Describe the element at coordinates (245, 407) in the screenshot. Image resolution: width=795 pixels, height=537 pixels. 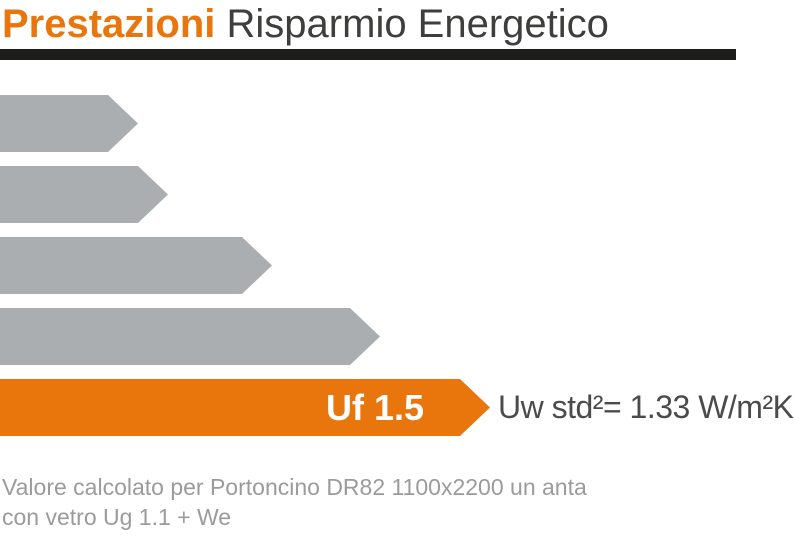
I see `current-rating-bar: Uf 1.5` at that location.